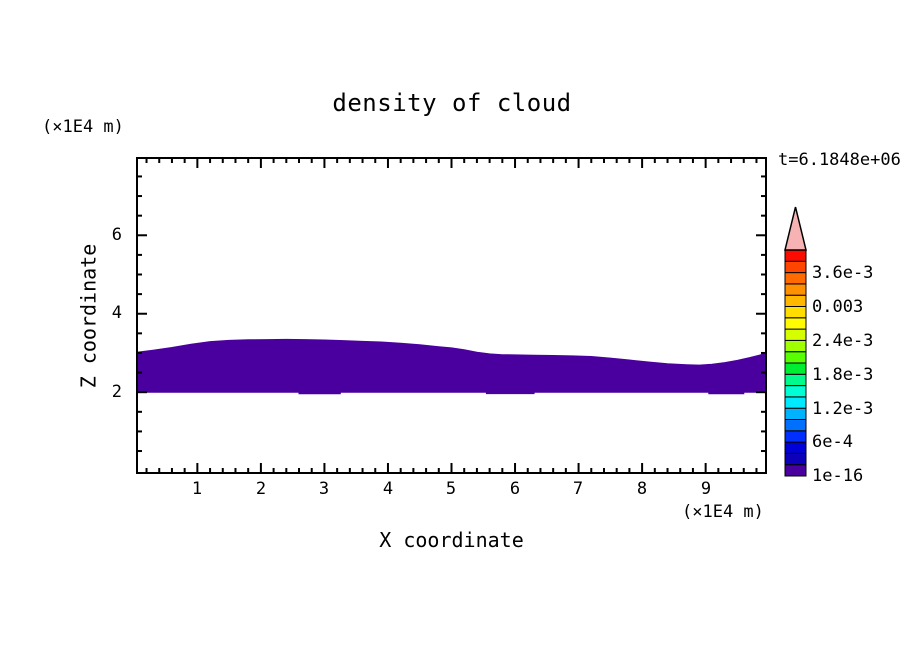 This screenshot has width=904, height=654. Describe the element at coordinates (451, 540) in the screenshot. I see `x-axis-title: X coordinate` at that location.